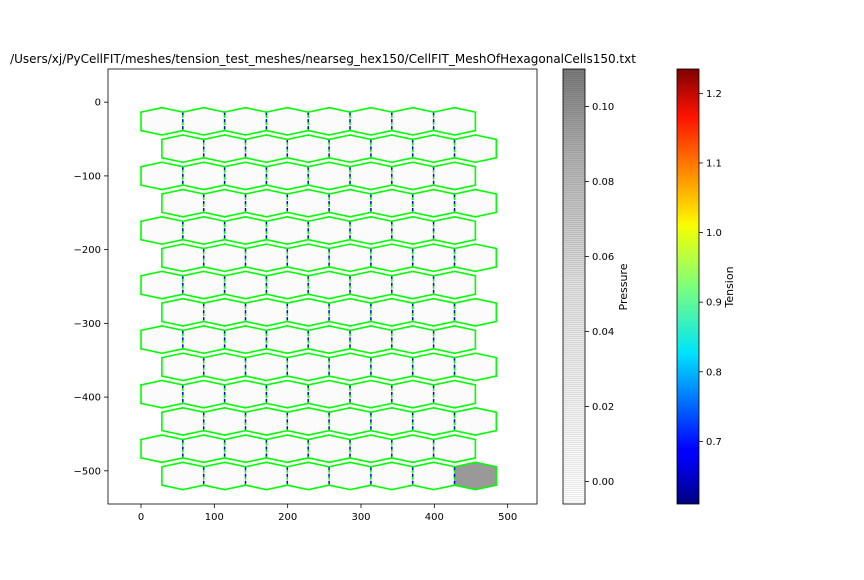 The height and width of the screenshot is (580, 864). Describe the element at coordinates (714, 303) in the screenshot. I see `colorbar-tick-label: 0.9` at that location.